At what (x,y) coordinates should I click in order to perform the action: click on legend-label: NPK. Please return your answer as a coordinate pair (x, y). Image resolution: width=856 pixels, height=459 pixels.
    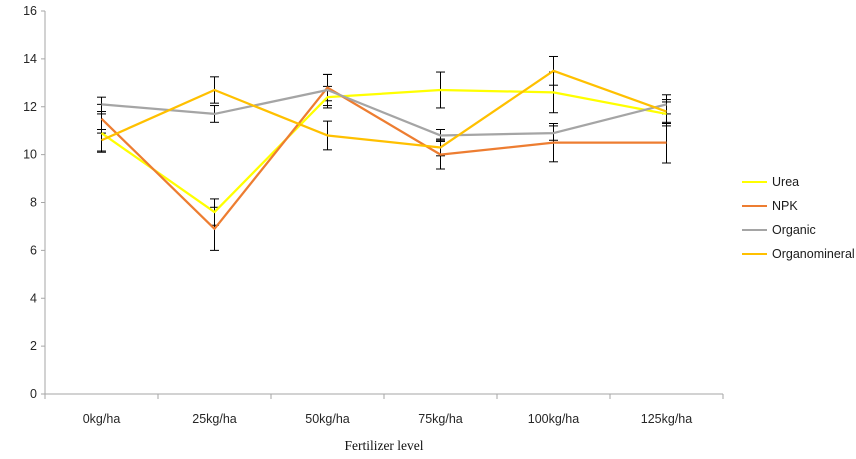
    Looking at the image, I should click on (785, 206).